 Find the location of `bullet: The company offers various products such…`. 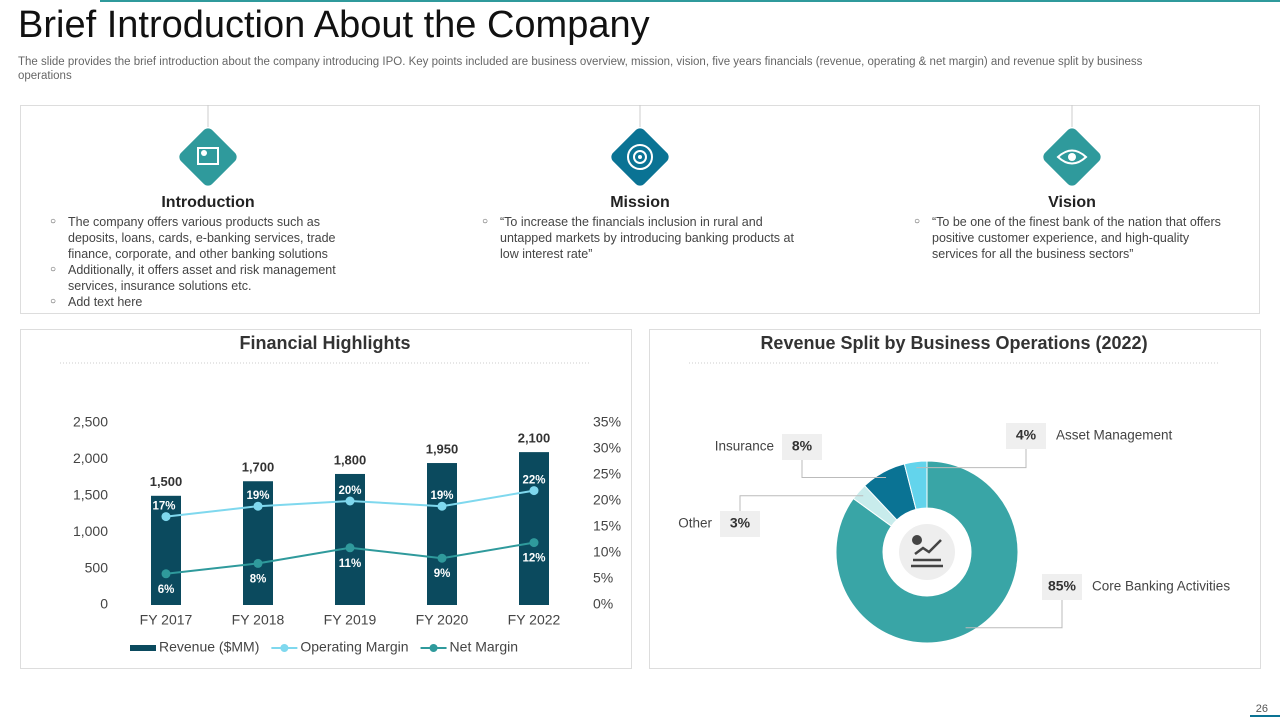

bullet: The company offers various products such… is located at coordinates (210, 238).